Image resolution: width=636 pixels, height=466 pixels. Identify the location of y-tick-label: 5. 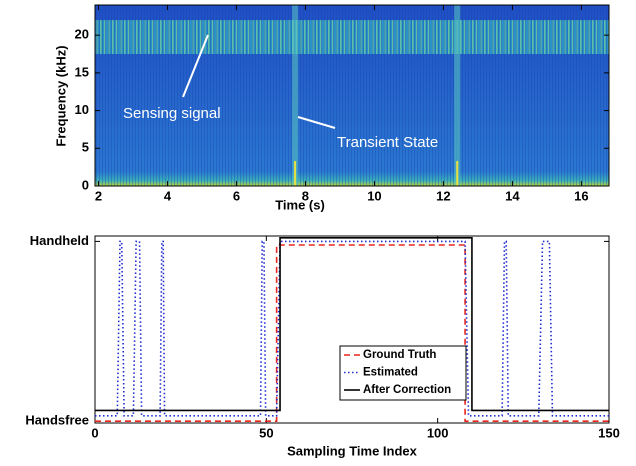
(85, 147).